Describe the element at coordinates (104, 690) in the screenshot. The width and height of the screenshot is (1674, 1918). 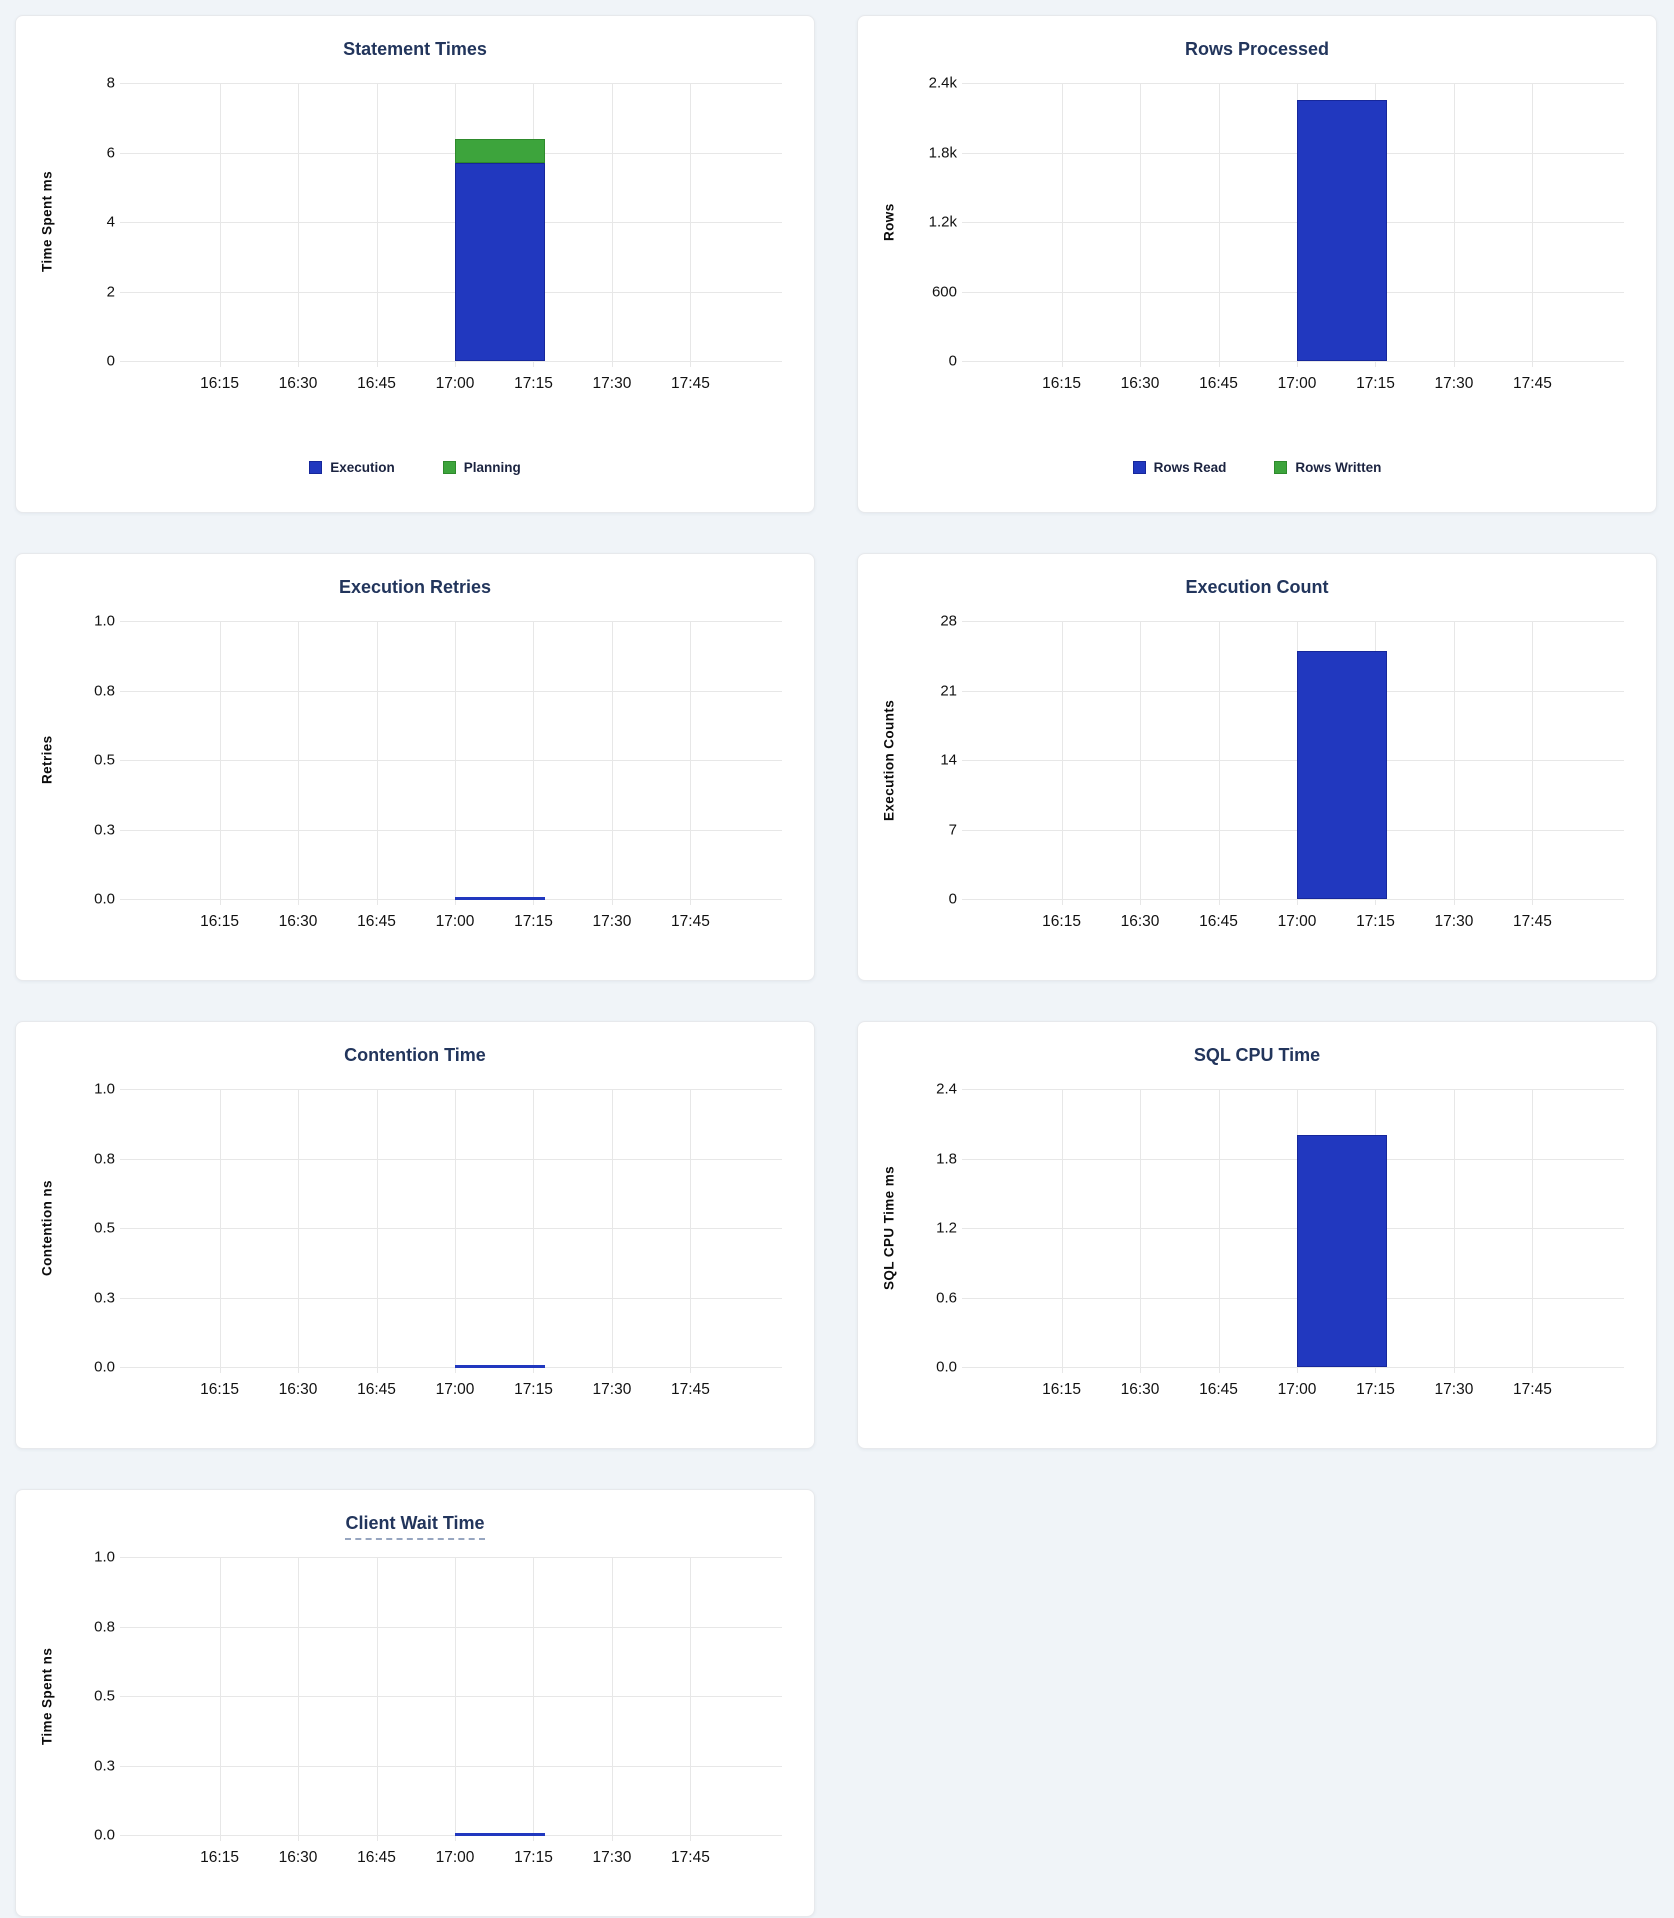
I see `y-tick-label: 0.8` at that location.